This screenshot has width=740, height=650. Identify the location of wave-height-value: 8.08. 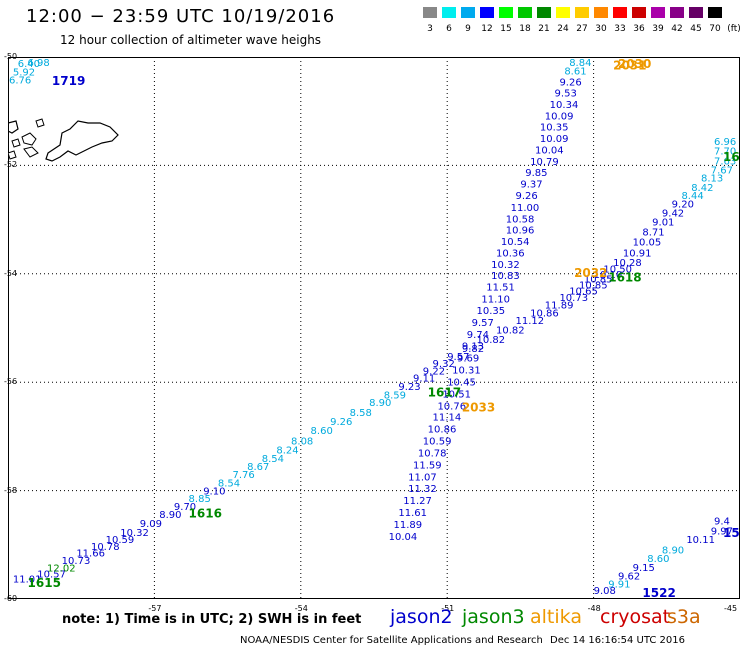
(302, 442).